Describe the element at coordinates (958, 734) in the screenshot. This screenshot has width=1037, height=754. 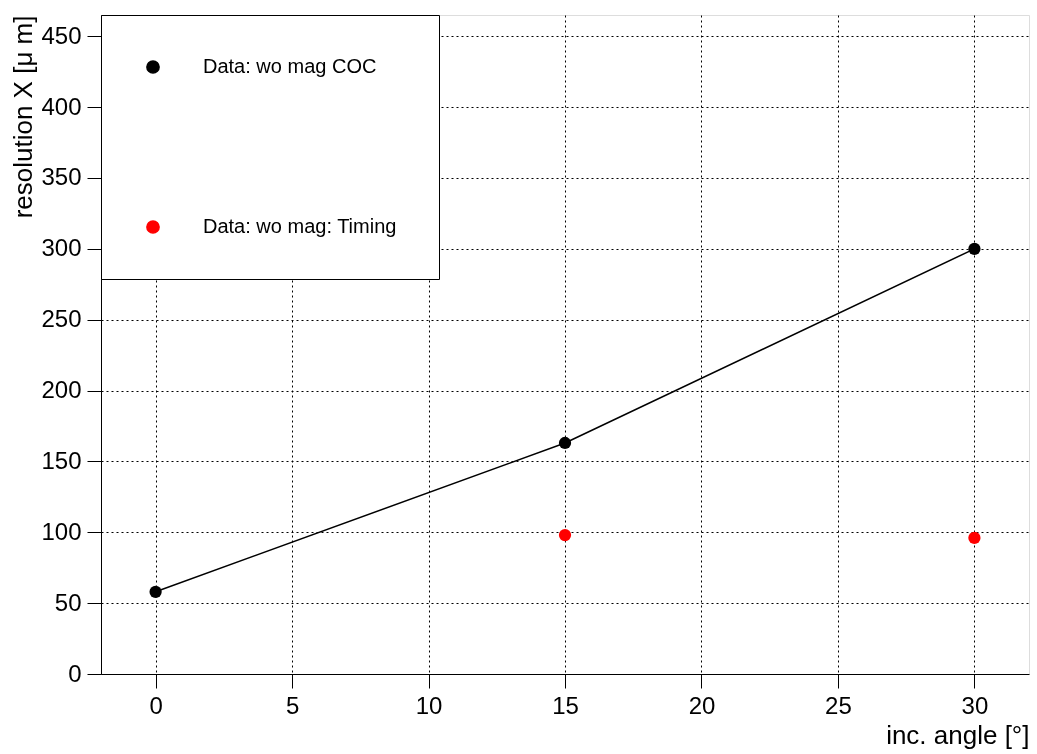
I see `x-axis-title: inc. angle [°]` at that location.